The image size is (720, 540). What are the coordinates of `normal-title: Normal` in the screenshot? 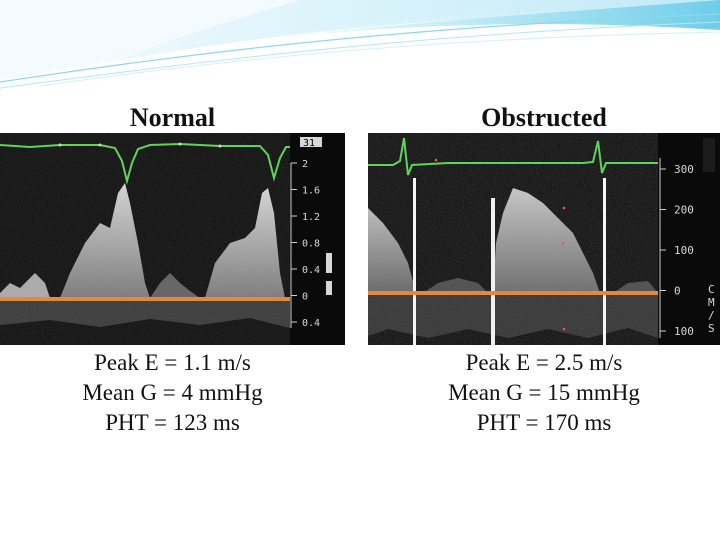 It's located at (172, 117).